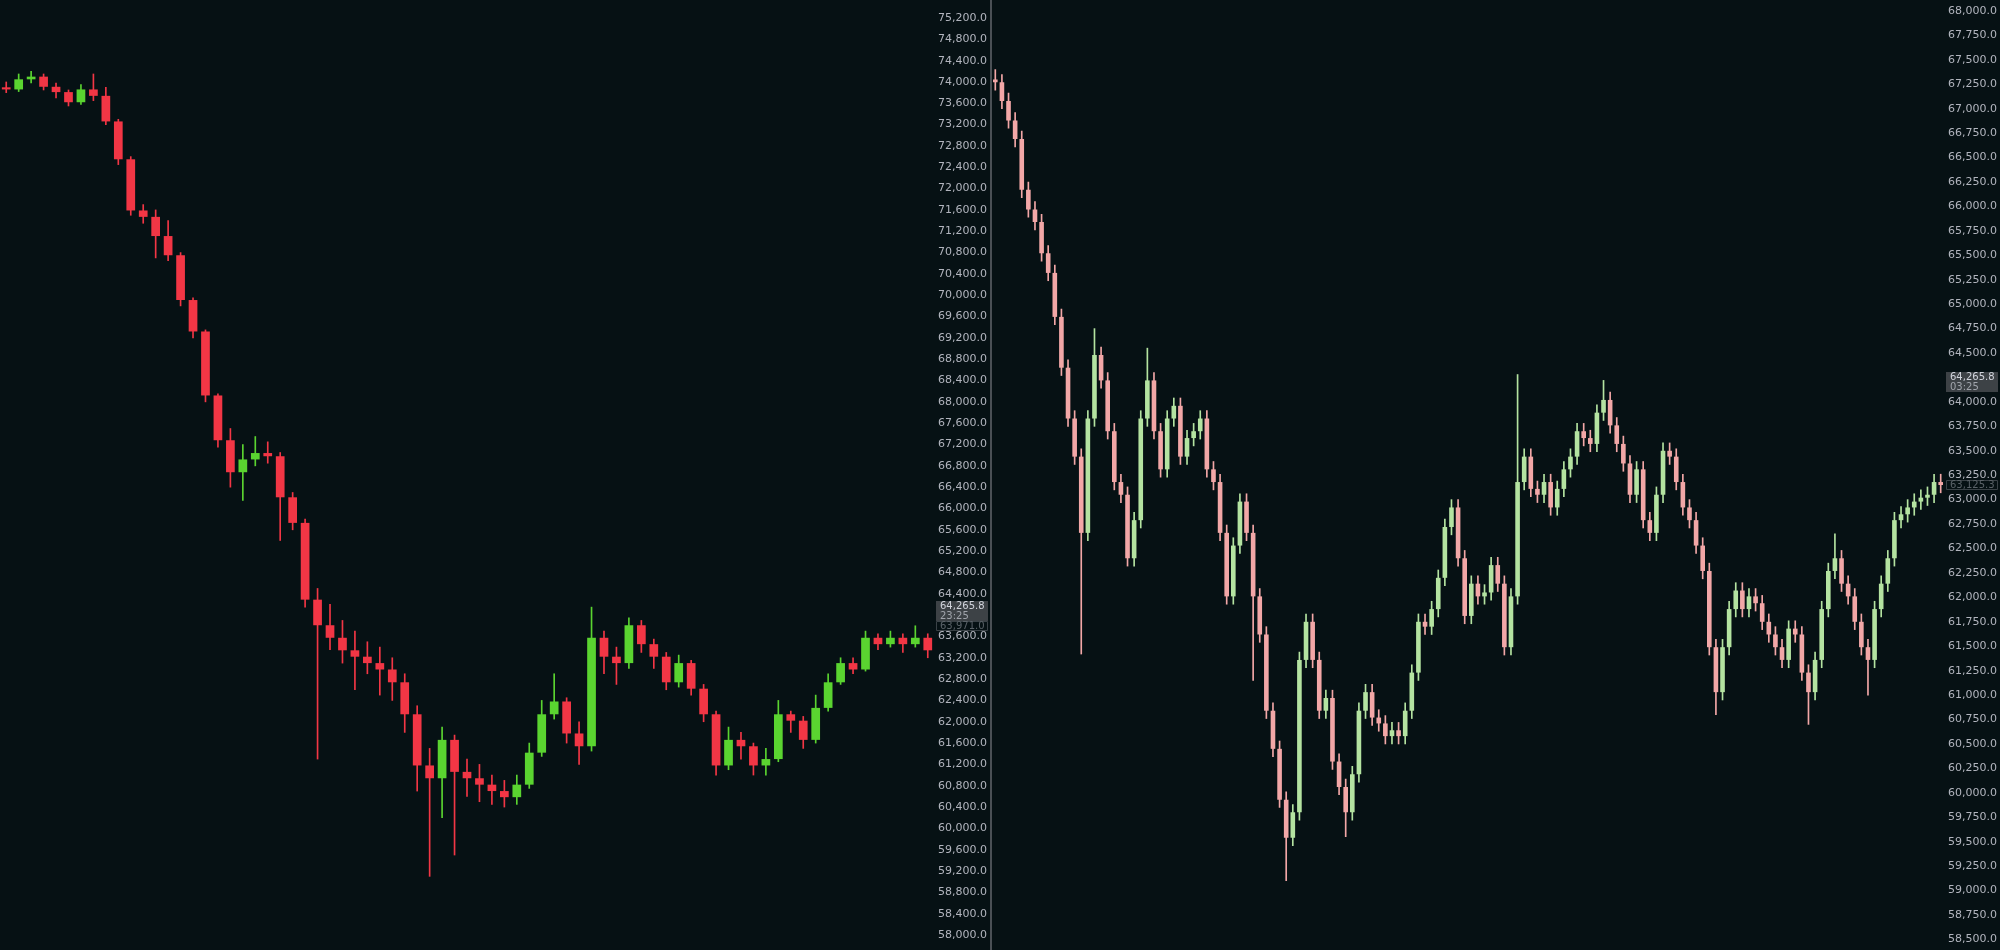 This screenshot has width=2000, height=950. What do you see at coordinates (962, 167) in the screenshot?
I see `y-tick-label: 72,400.0` at bounding box center [962, 167].